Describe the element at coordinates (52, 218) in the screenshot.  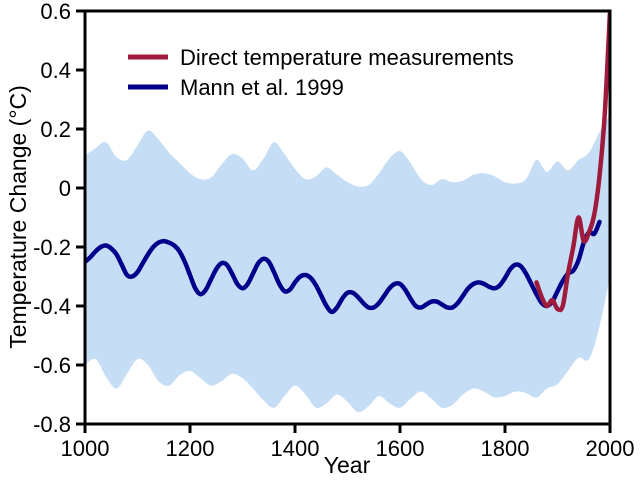
I see `y-axis-tick-labels: 0.6 0.4 0.2 0 -0.2 -0.4 -0.6 -0.8` at that location.